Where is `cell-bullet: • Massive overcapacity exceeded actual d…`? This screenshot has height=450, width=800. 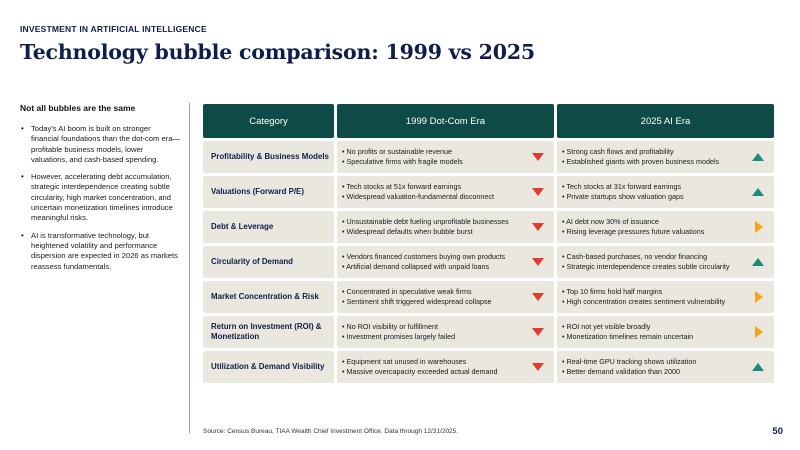
cell-bullet: • Massive overcapacity exceeded actual d… is located at coordinates (420, 371).